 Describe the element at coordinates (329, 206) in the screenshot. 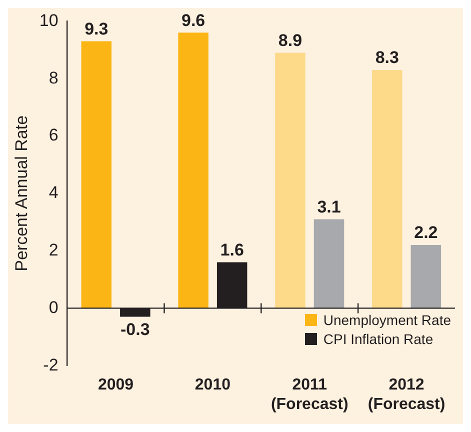

I see `data-label: 3.1` at that location.